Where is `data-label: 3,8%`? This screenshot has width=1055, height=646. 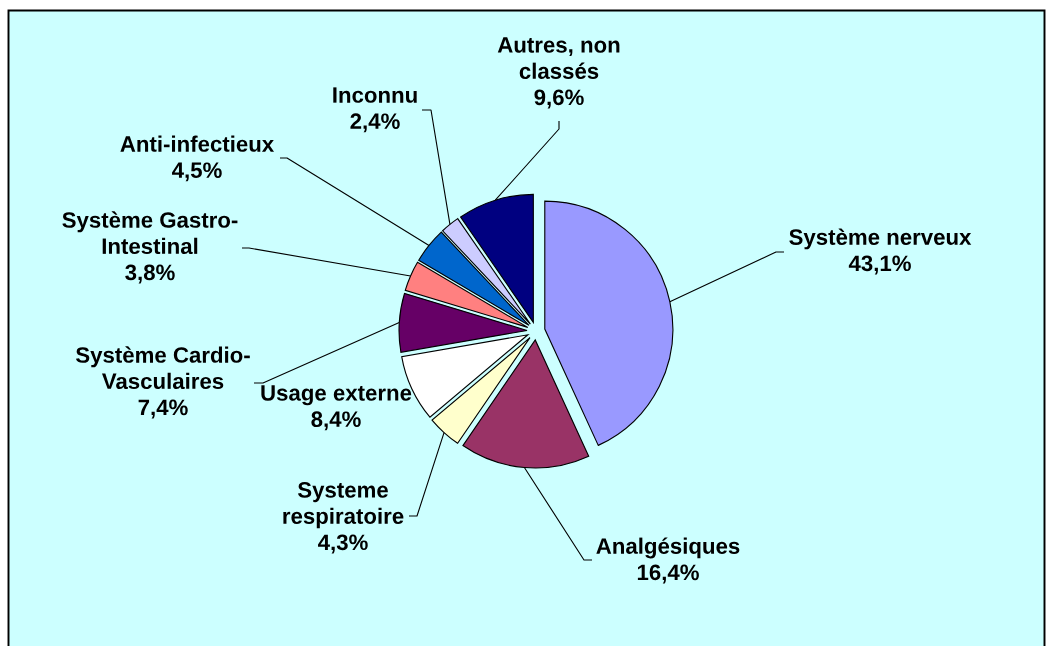 data-label: 3,8% is located at coordinates (150, 274).